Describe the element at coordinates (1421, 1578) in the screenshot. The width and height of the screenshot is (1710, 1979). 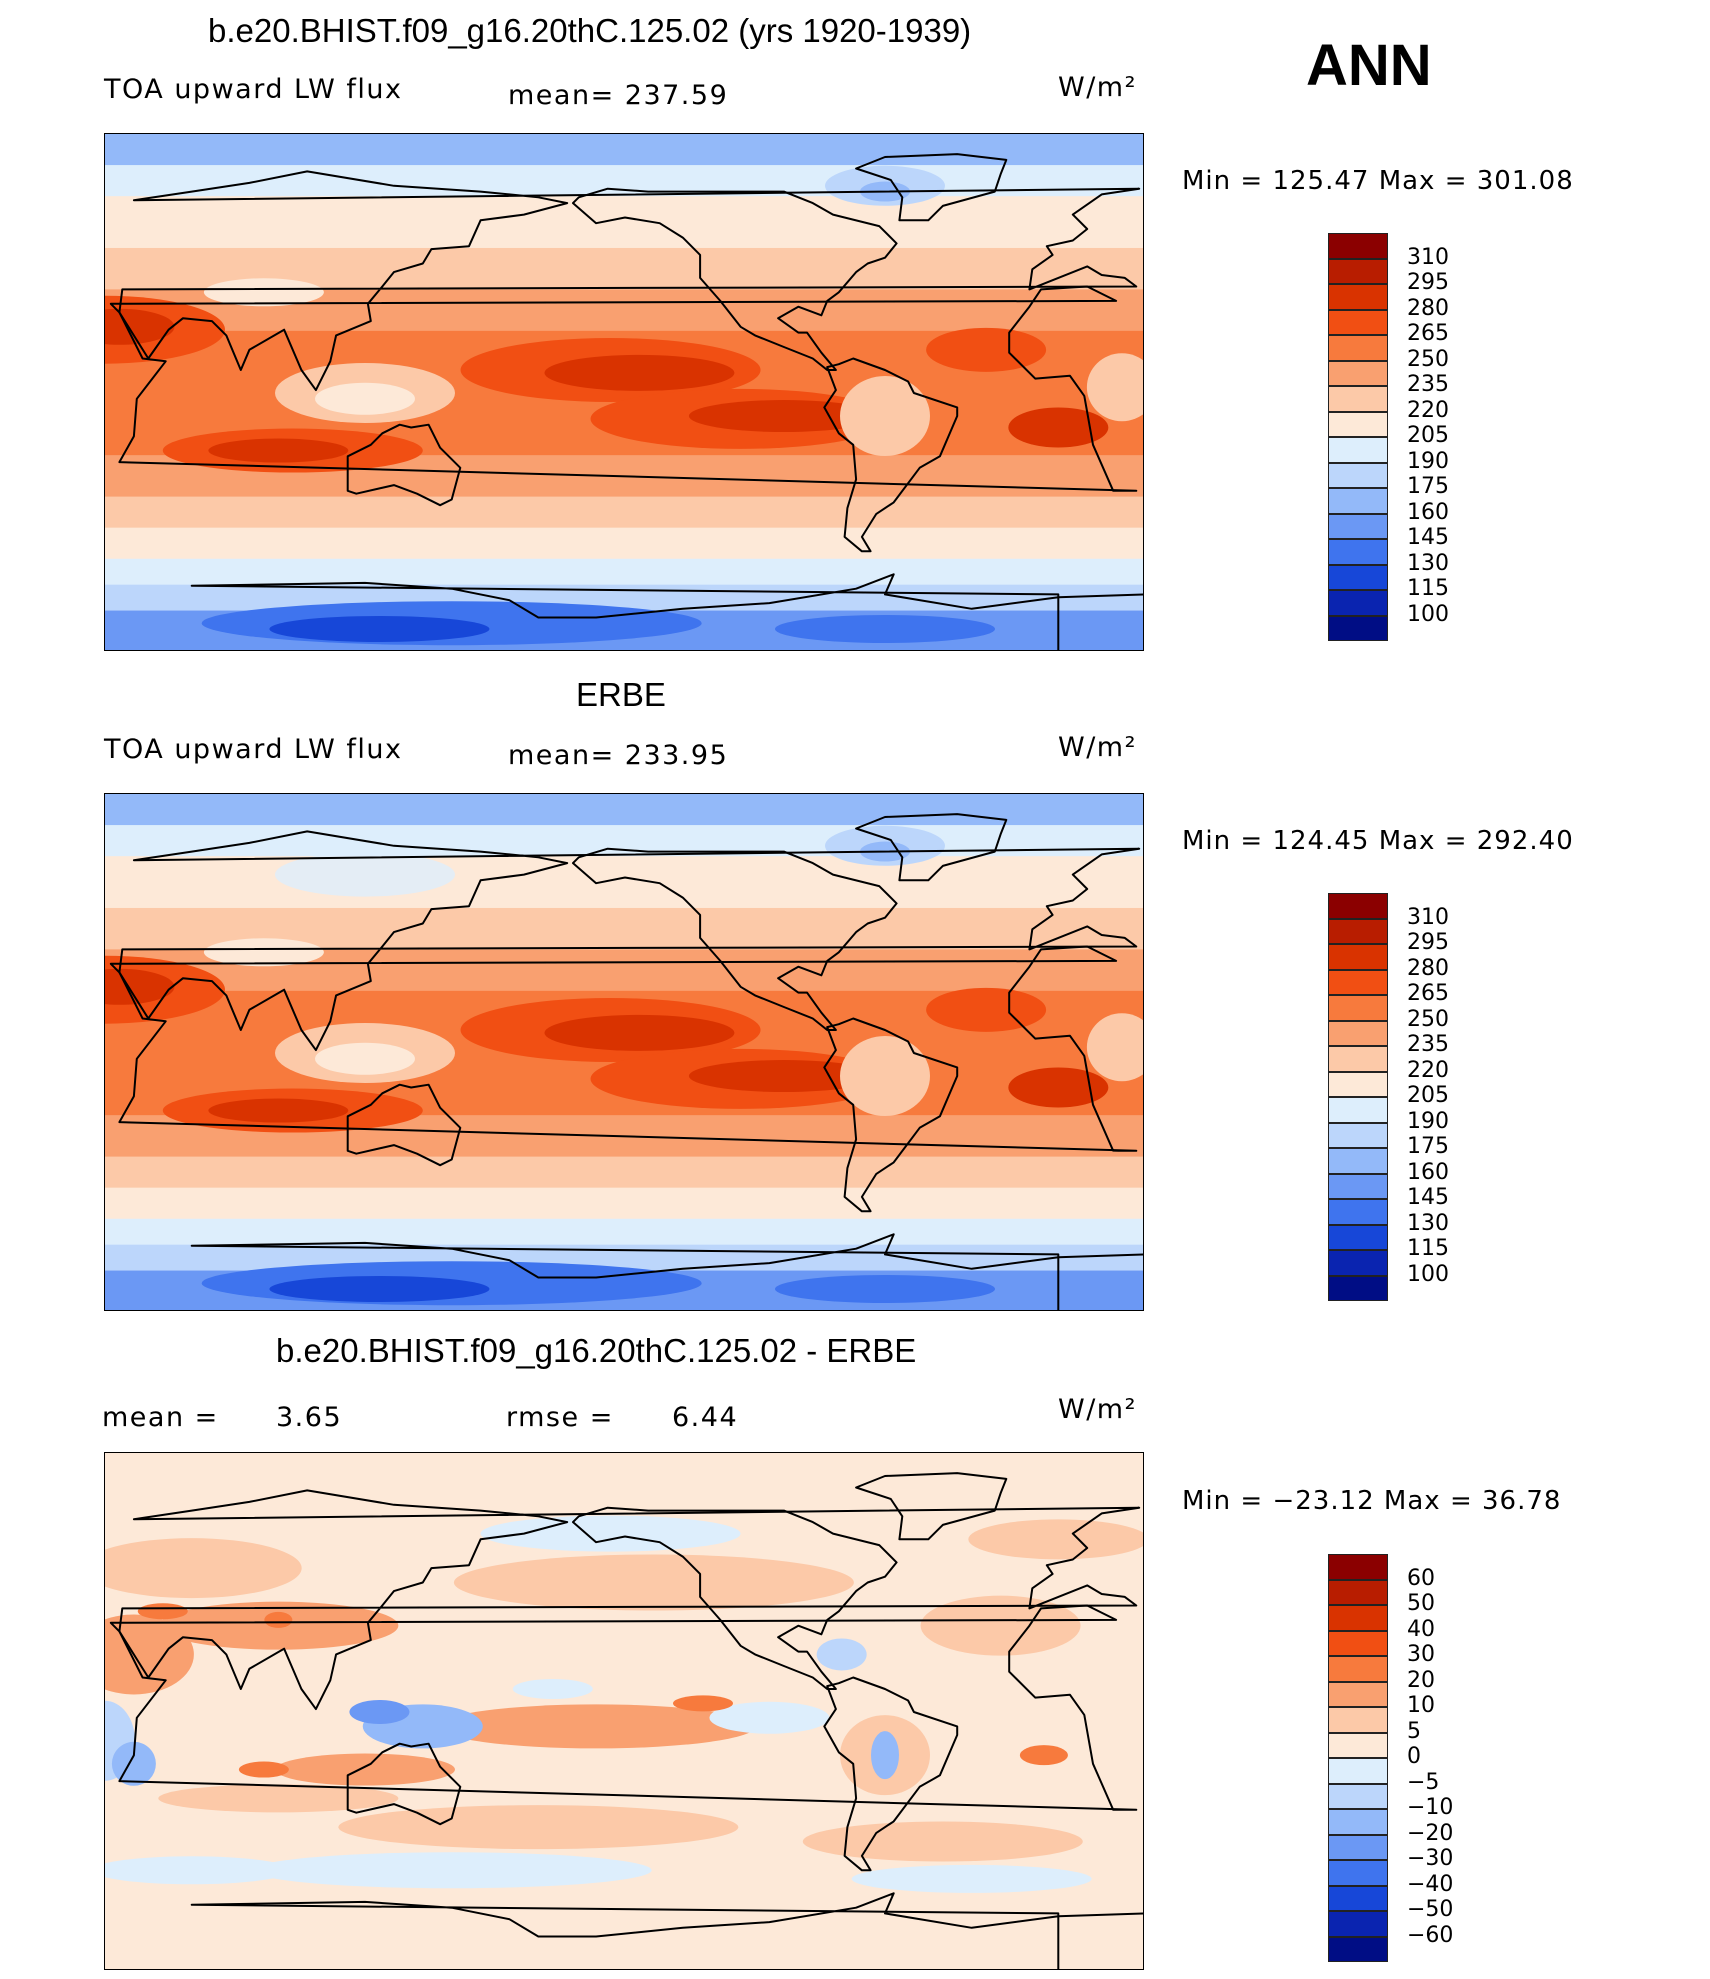
I see `colorbar-tick-label: 60` at that location.